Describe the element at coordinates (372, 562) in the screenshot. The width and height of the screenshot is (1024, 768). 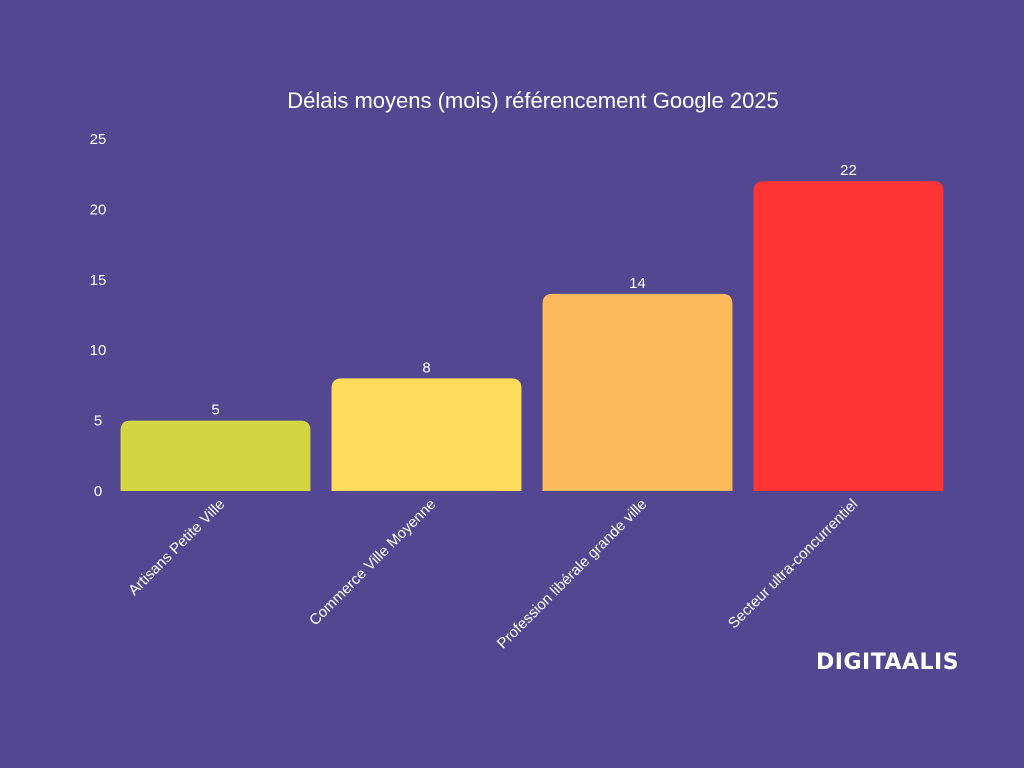
I see `x-category-label: Commerce Ville Moyenne` at that location.